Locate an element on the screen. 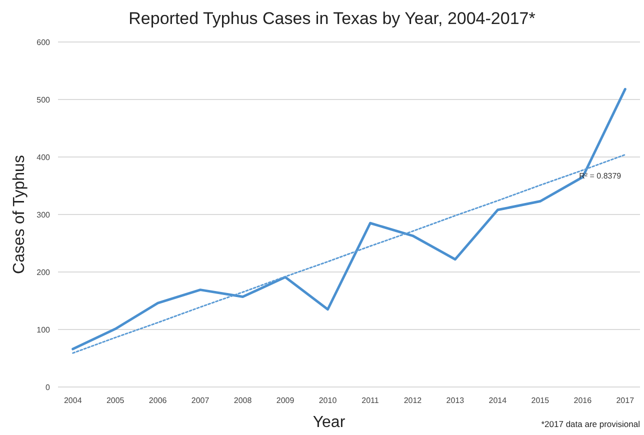  x-tick-label: 2005 is located at coordinates (115, 400).